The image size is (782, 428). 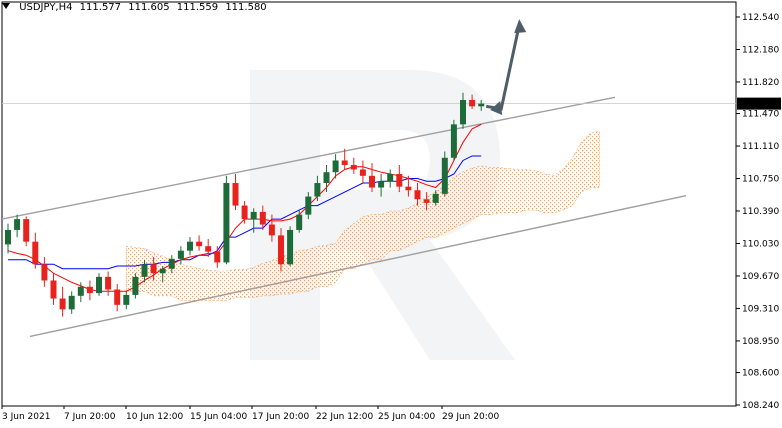 What do you see at coordinates (760, 277) in the screenshot?
I see `y-tick-label: 109.670` at bounding box center [760, 277].